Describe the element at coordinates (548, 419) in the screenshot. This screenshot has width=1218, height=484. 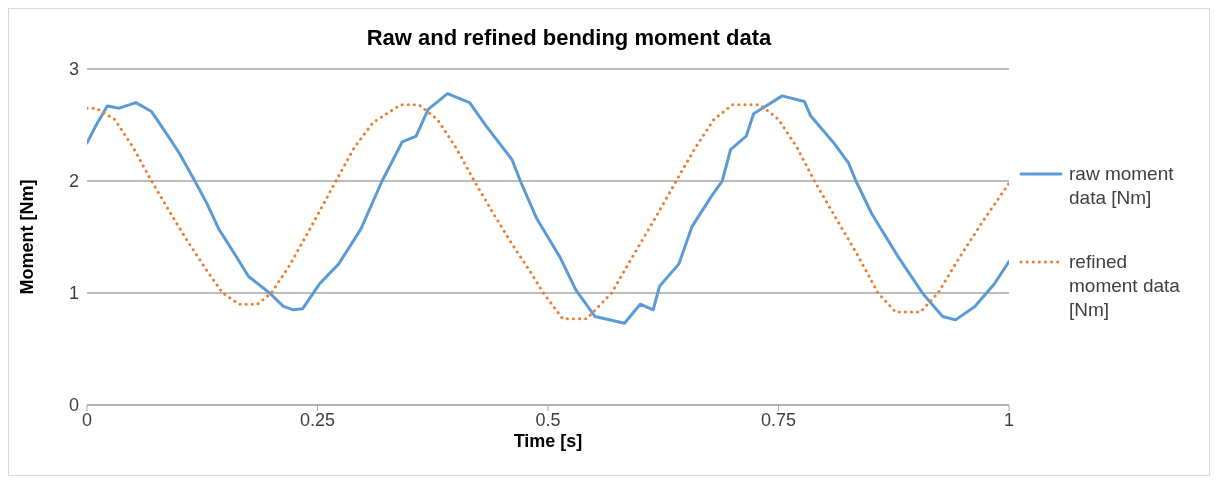
I see `x-tick-label: 0.5` at that location.